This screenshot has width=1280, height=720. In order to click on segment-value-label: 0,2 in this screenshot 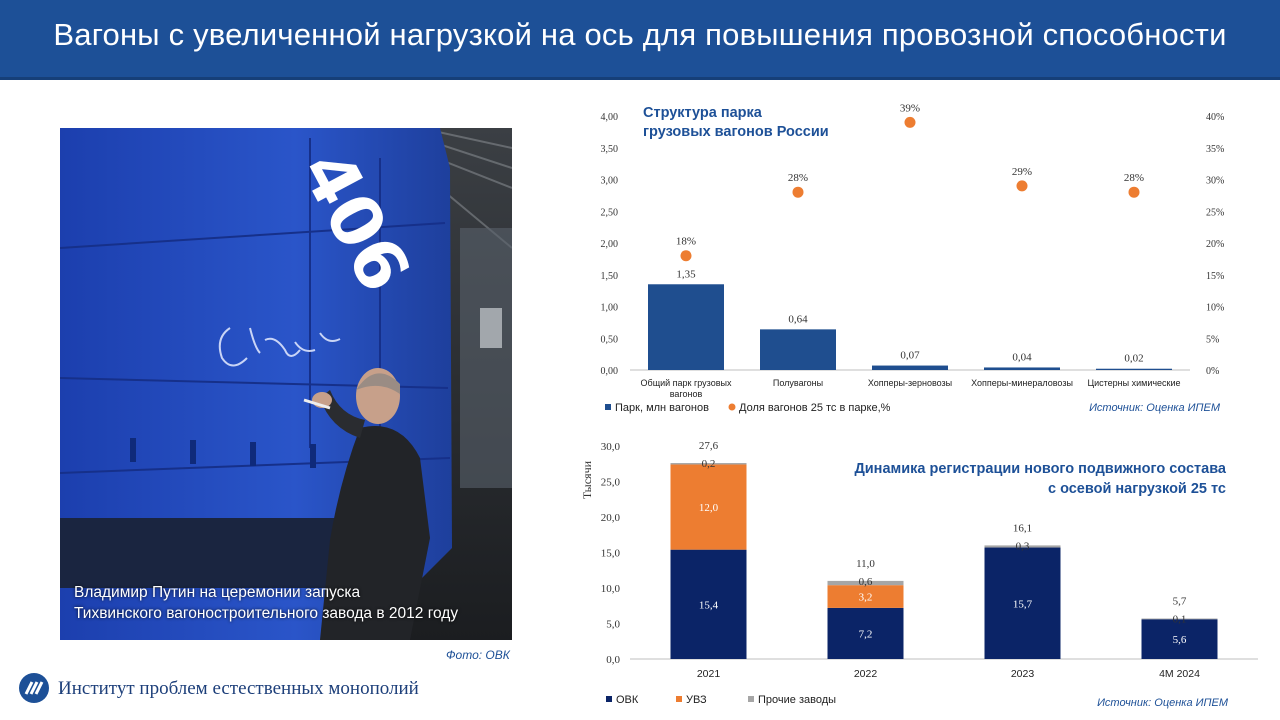, I will do `click(709, 464)`.